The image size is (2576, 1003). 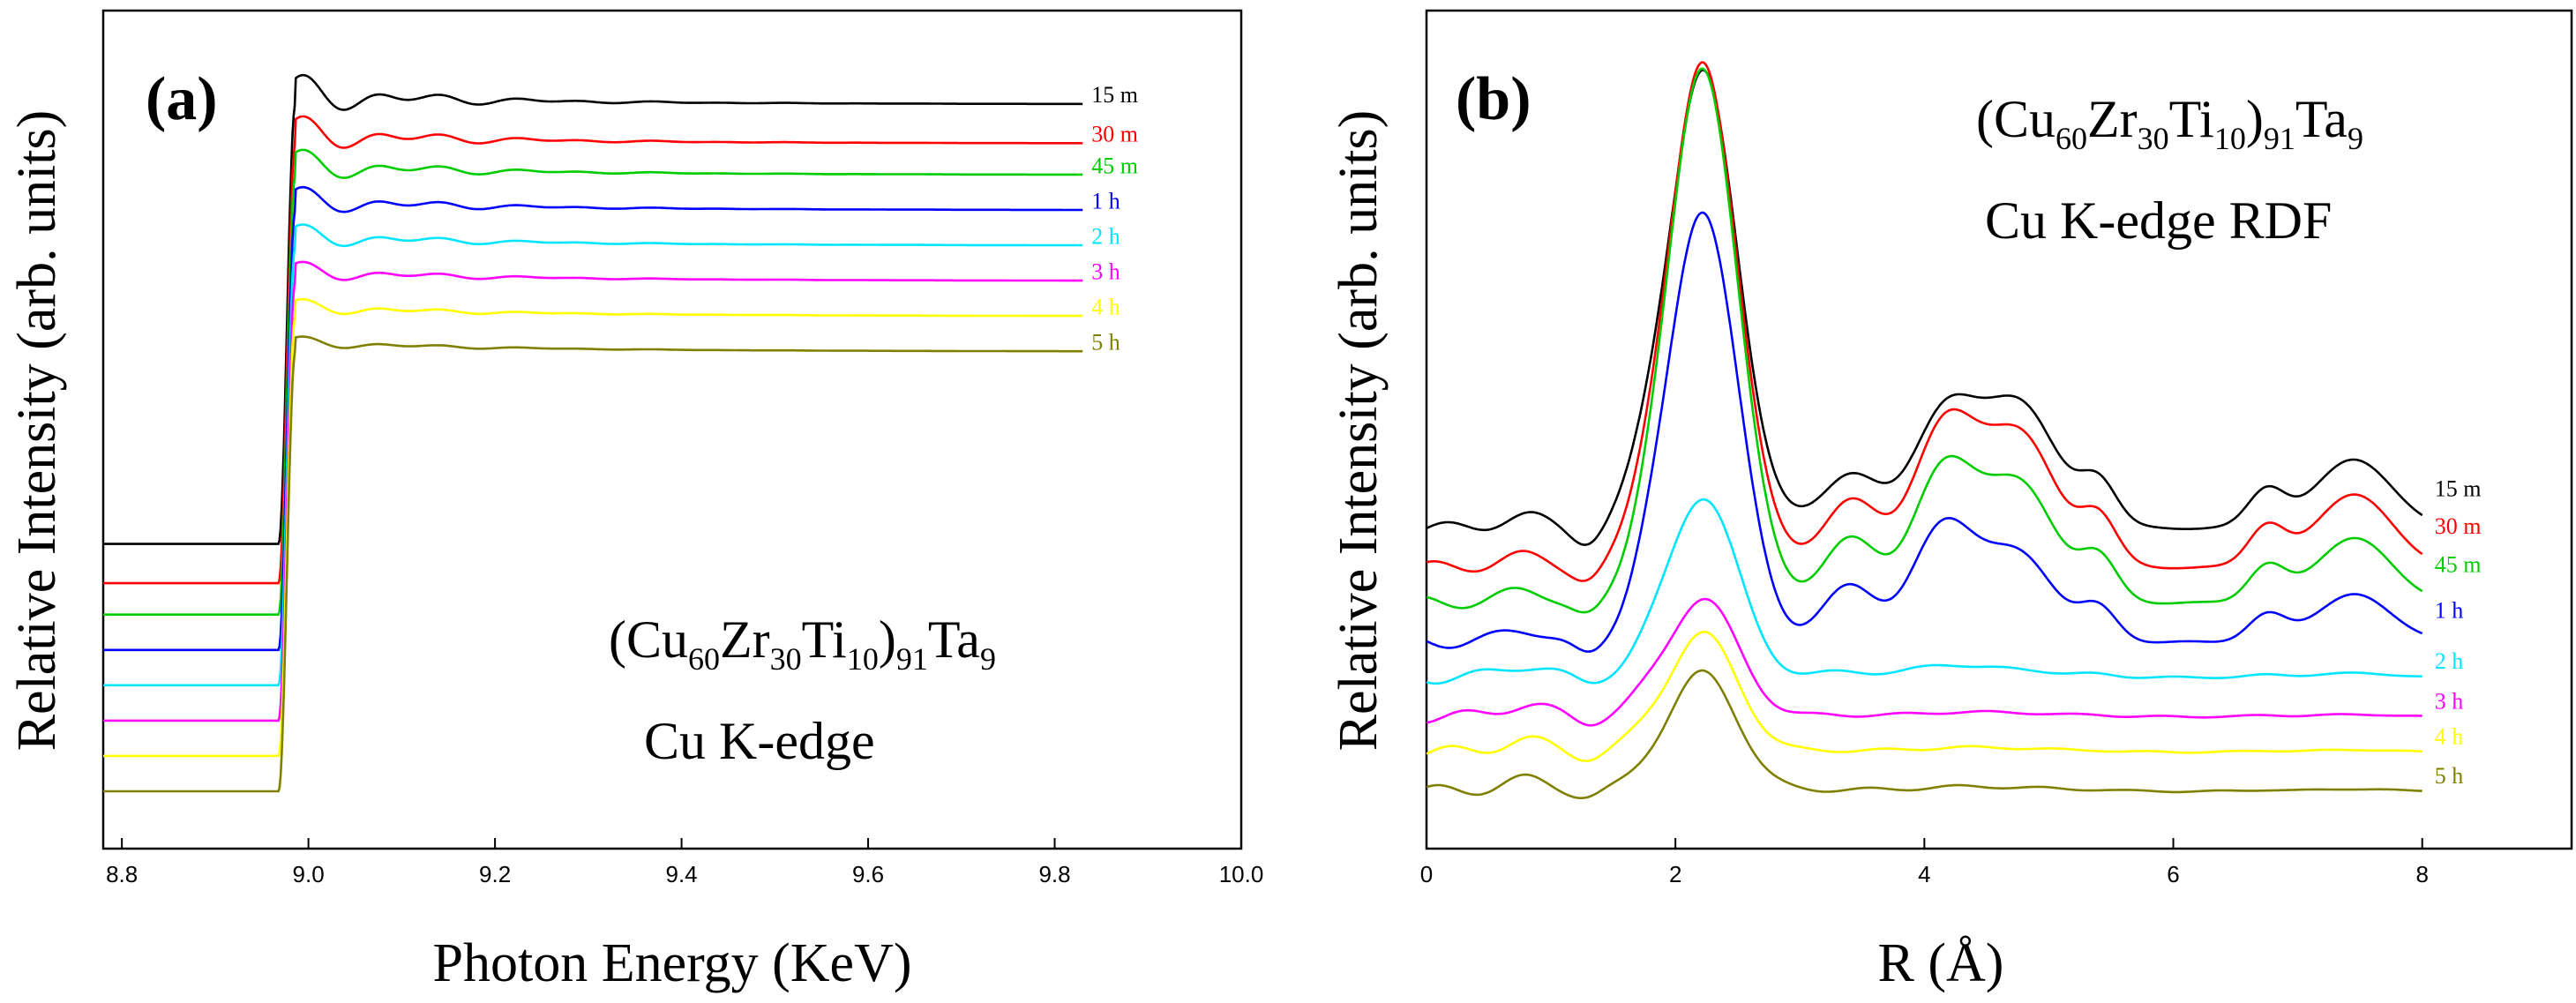 I want to click on panel-a-y-axis-title: Relative Intensity (arb. units), so click(x=37, y=431).